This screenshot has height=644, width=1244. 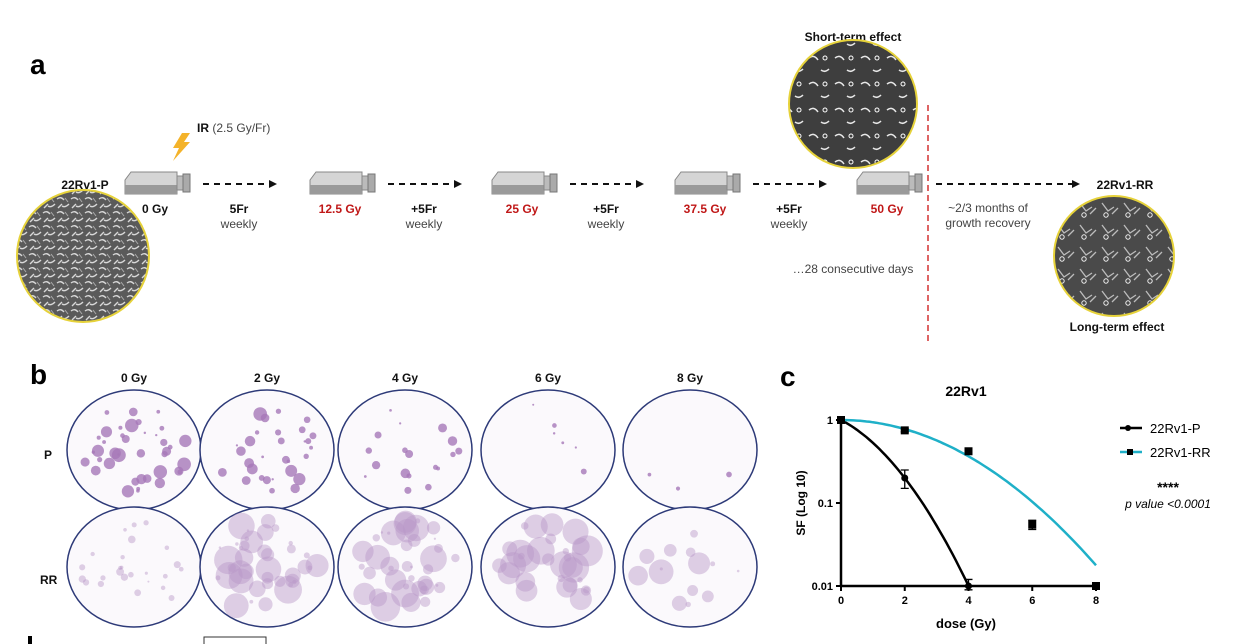 I want to click on dose-label: 37.5 Gy, so click(x=705, y=209).